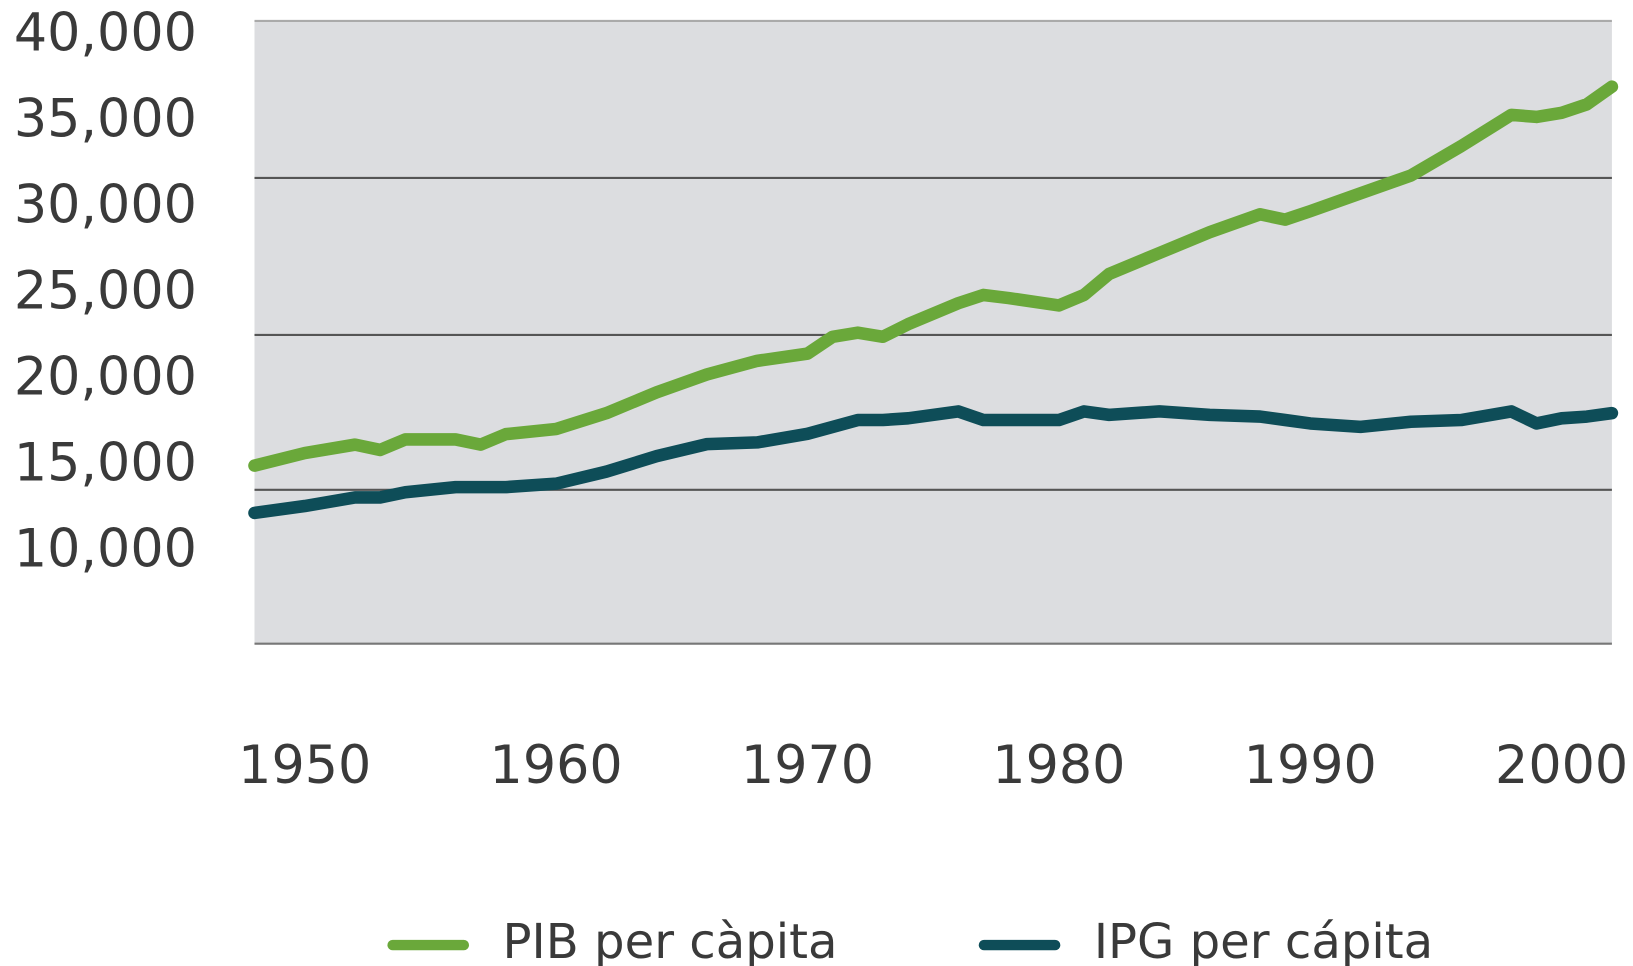 The height and width of the screenshot is (966, 1633). Describe the element at coordinates (1561, 765) in the screenshot. I see `x-tick-label: 2000` at that location.